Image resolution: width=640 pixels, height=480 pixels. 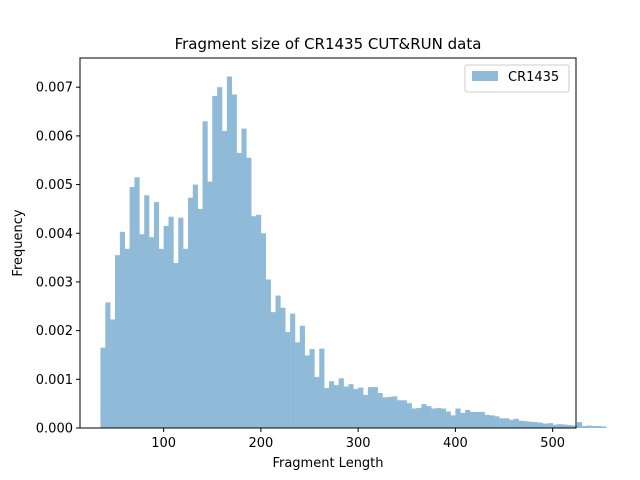 I want to click on y-axis-ticks: 0.000 0.001 0.002 0.003 0.004 0.005 0.006 0.007, so click(x=58, y=259).